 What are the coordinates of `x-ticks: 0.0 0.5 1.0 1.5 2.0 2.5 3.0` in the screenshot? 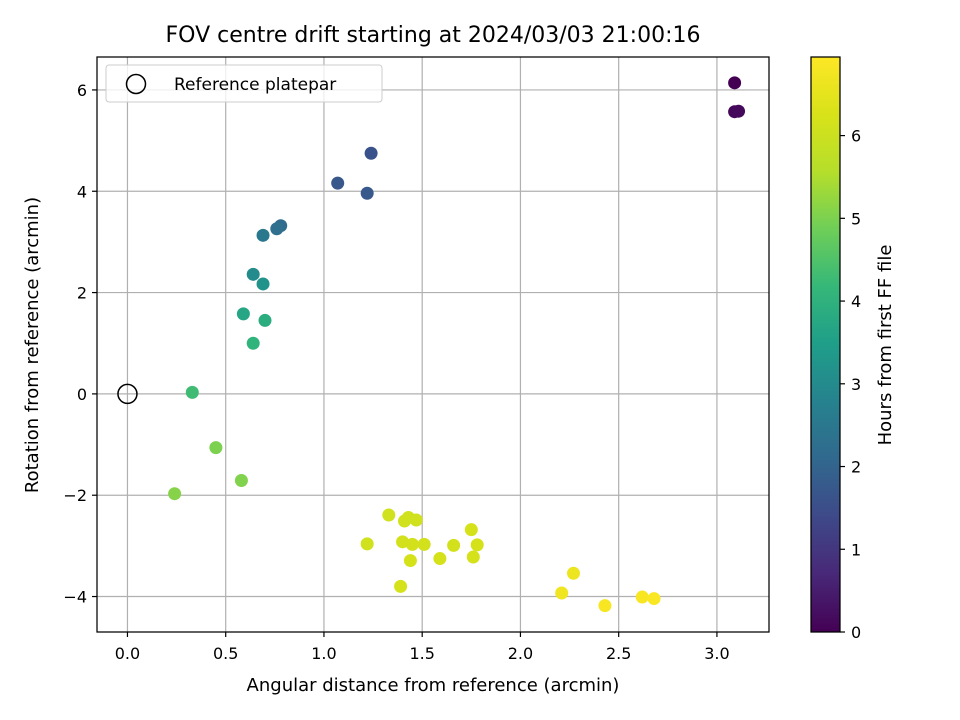 It's located at (422, 647).